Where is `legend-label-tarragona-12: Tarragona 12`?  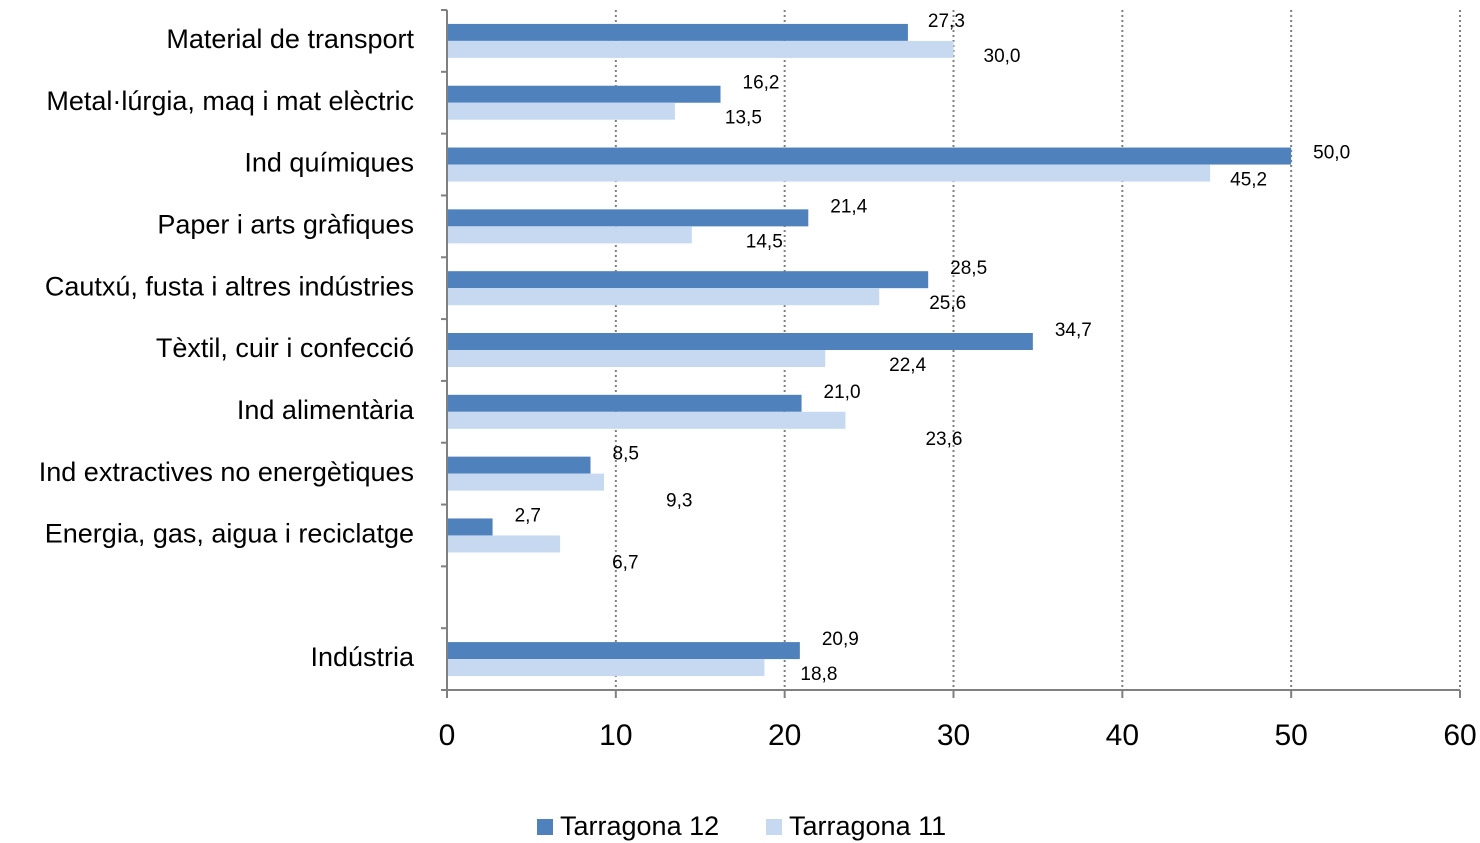 legend-label-tarragona-12: Tarragona 12 is located at coordinates (639, 826).